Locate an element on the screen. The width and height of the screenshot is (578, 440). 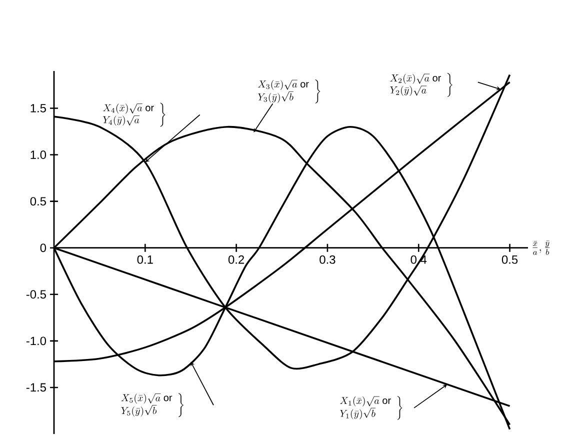
y-tick-label: -0.5 is located at coordinates (36, 294).